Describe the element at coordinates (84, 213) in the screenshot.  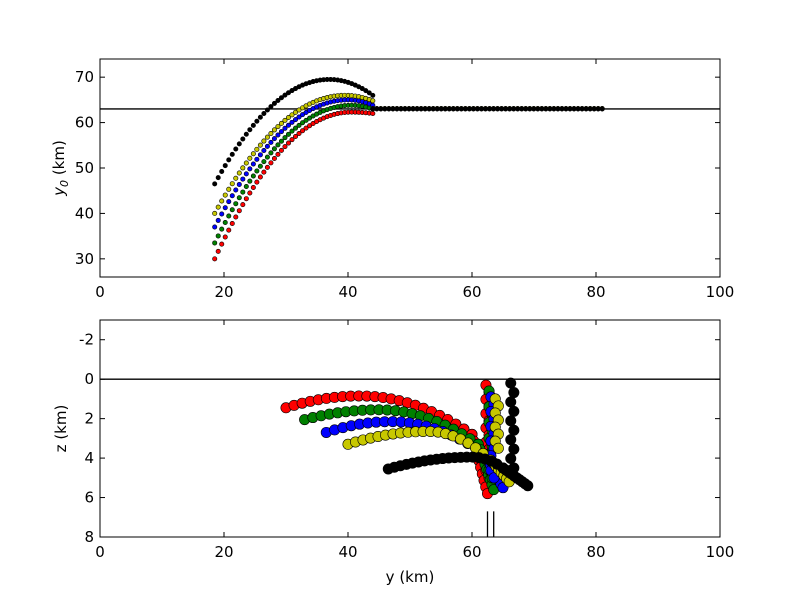
I see `y-tick-label: 40` at that location.